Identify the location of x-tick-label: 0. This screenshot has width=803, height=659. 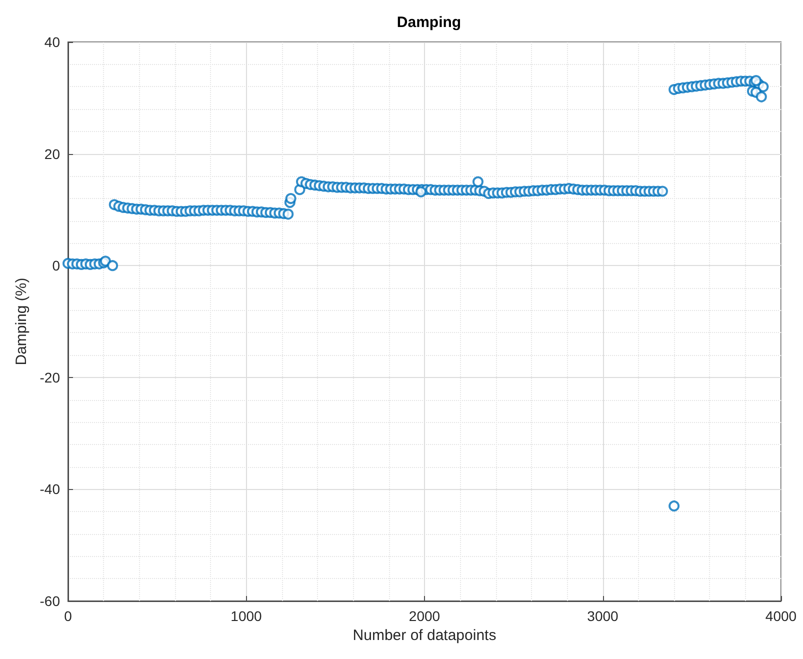
(68, 616).